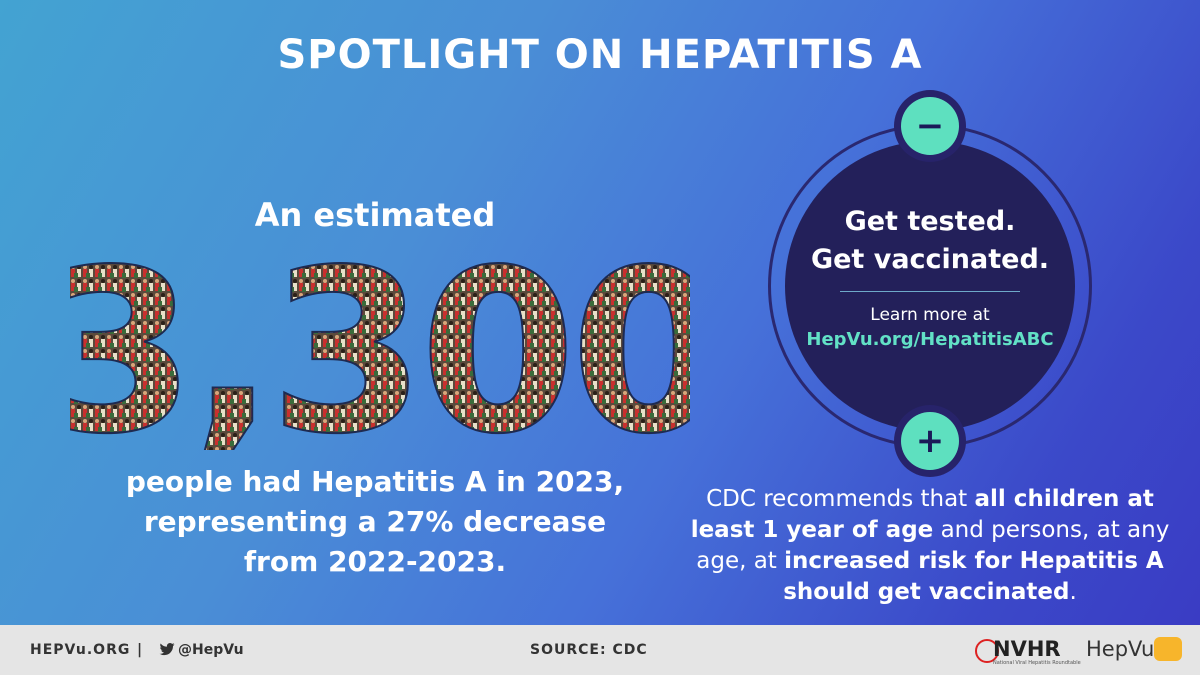 The image size is (1200, 675). What do you see at coordinates (375, 561) in the screenshot?
I see `description-line-3: from 2022-2023.` at bounding box center [375, 561].